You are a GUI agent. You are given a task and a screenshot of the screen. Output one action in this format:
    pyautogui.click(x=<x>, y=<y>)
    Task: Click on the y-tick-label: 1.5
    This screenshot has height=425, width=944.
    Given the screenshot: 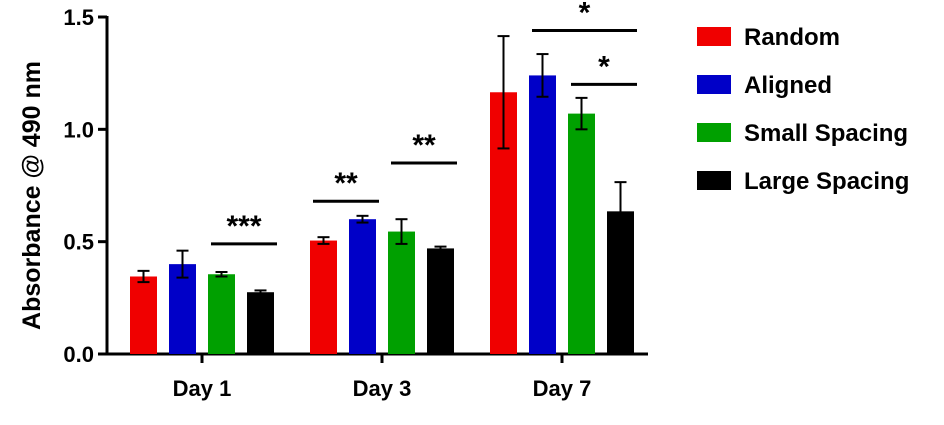 What is the action you would take?
    pyautogui.click(x=78, y=17)
    